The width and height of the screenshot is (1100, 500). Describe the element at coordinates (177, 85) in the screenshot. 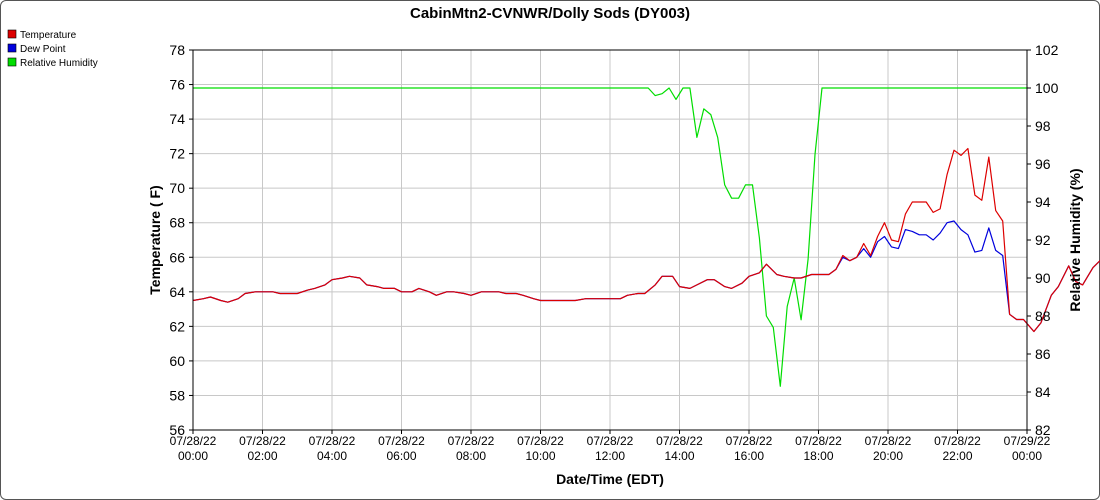

I see `y-tick-label: 76` at that location.